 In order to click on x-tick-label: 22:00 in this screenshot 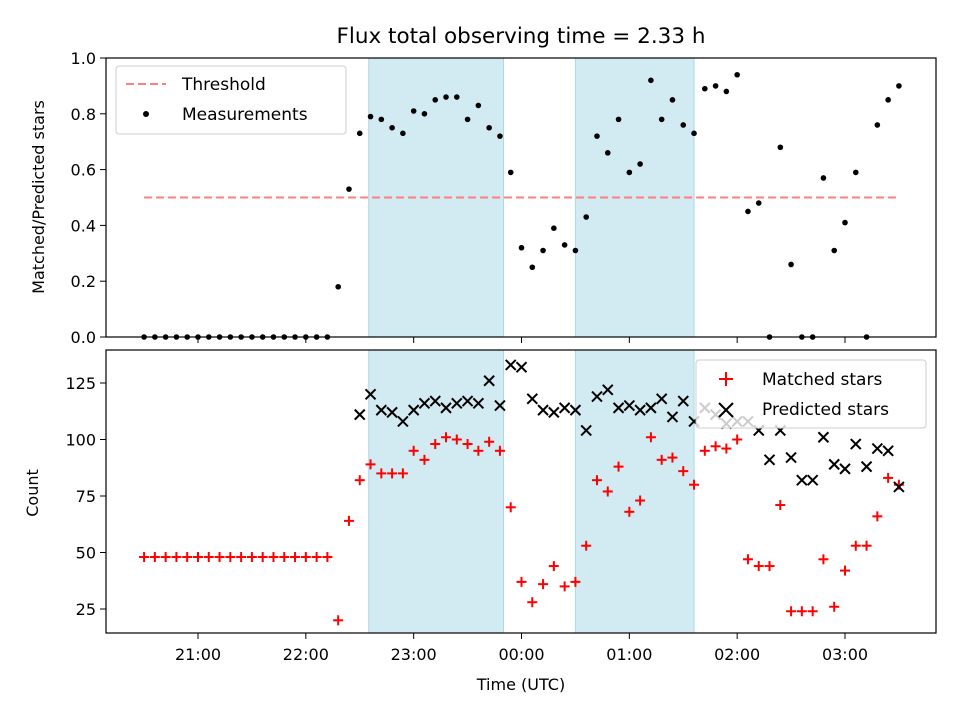, I will do `click(306, 654)`.